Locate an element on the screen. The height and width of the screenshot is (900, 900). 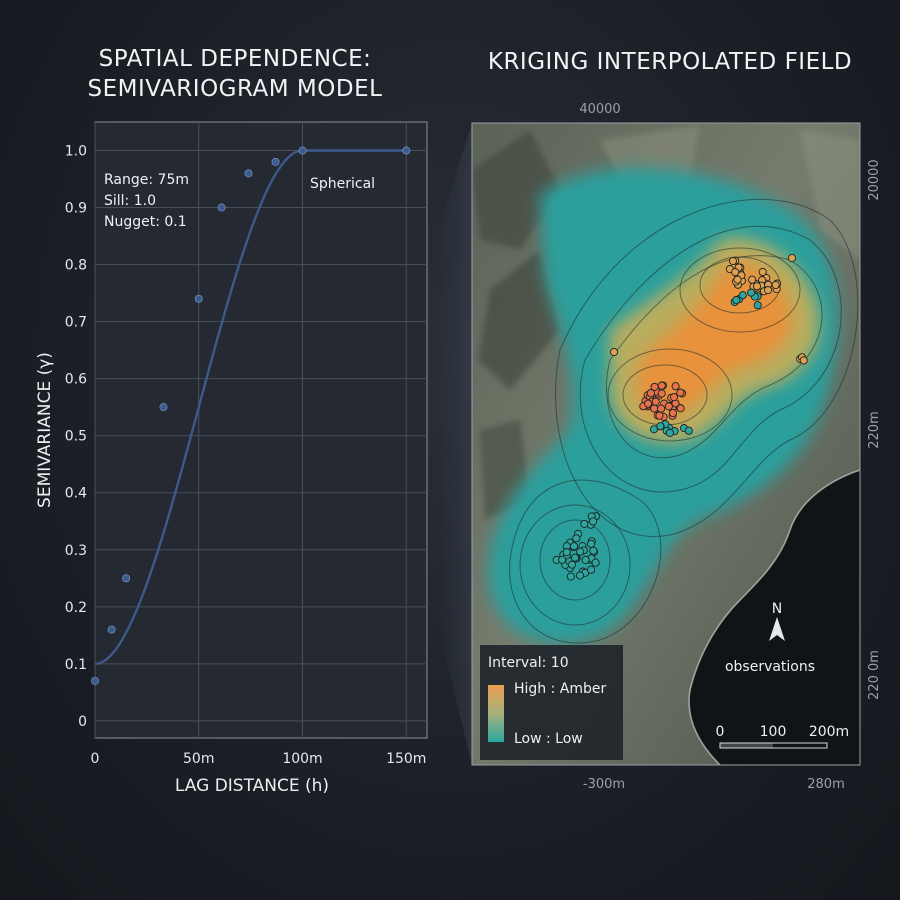
legend-box: Interval: 10 High : Amber Low : Low is located at coordinates (551, 702).